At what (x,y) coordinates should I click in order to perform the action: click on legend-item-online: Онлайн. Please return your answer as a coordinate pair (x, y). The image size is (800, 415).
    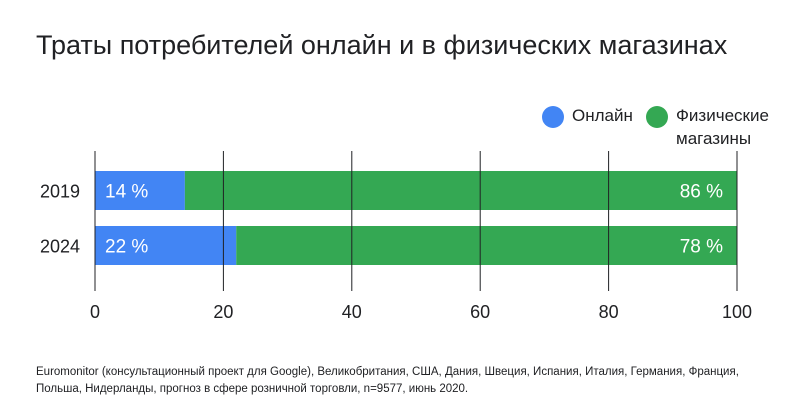
    Looking at the image, I should click on (603, 116).